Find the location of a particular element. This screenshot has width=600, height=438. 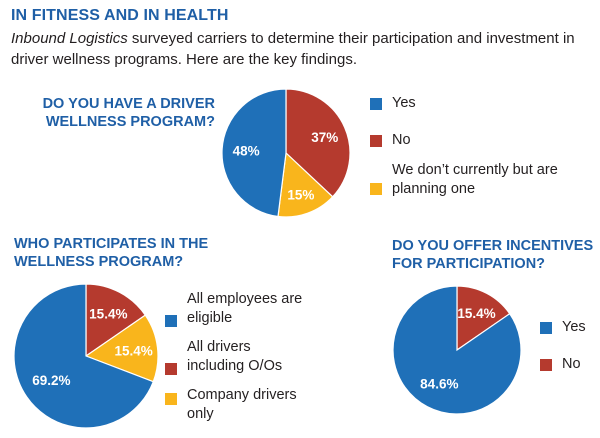

chart3-pie: 15.4% 84.6% is located at coordinates (457, 350).